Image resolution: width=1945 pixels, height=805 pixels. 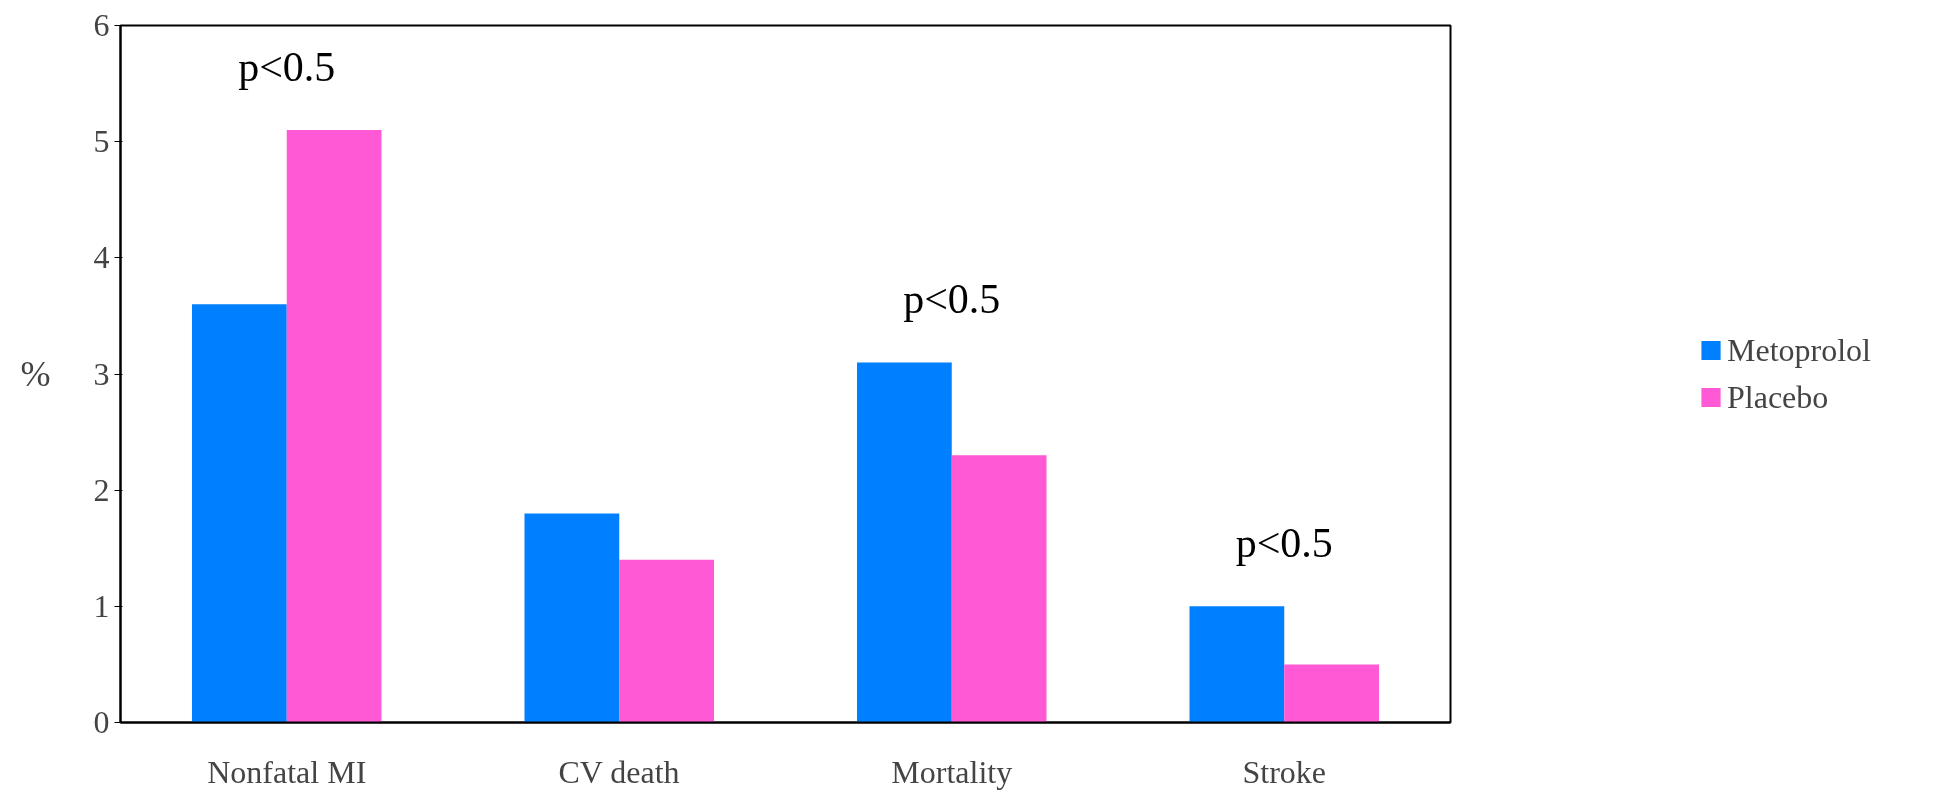 What do you see at coordinates (287, 771) in the screenshot?
I see `x-tick-label: Nonfatal MI` at bounding box center [287, 771].